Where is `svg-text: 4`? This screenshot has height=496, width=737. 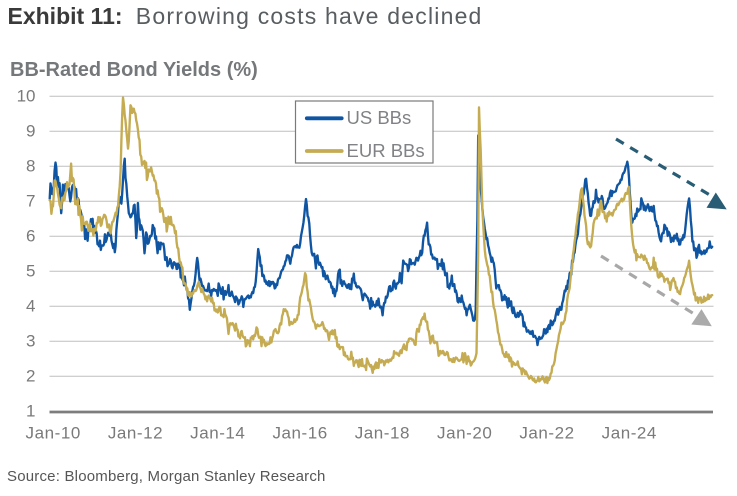 svg-text: 4 is located at coordinates (30, 306).